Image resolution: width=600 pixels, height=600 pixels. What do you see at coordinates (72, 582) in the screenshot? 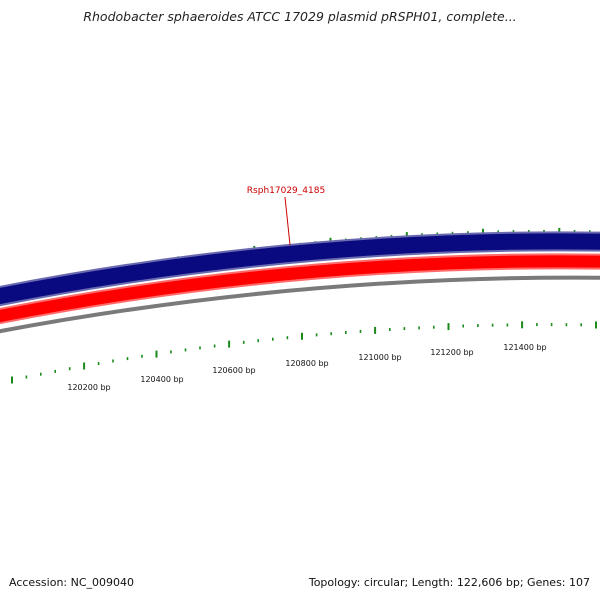
I see `accession-text: Accession: NC_009040` at bounding box center [72, 582].